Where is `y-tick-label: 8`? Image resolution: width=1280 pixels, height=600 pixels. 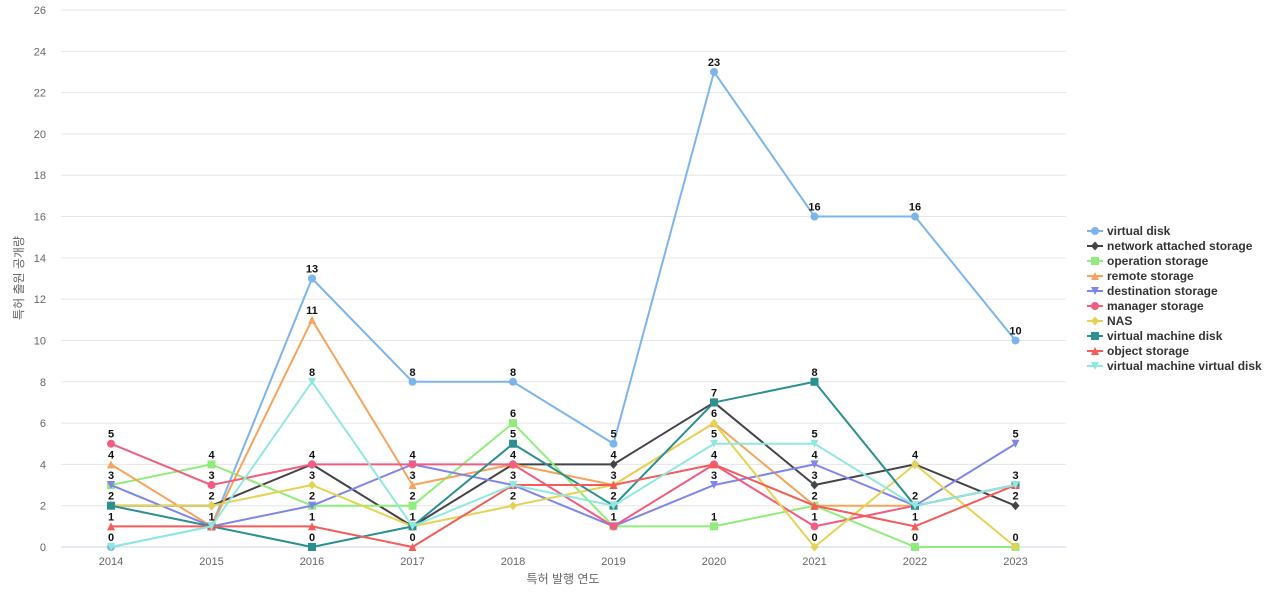 y-tick-label: 8 is located at coordinates (43, 383).